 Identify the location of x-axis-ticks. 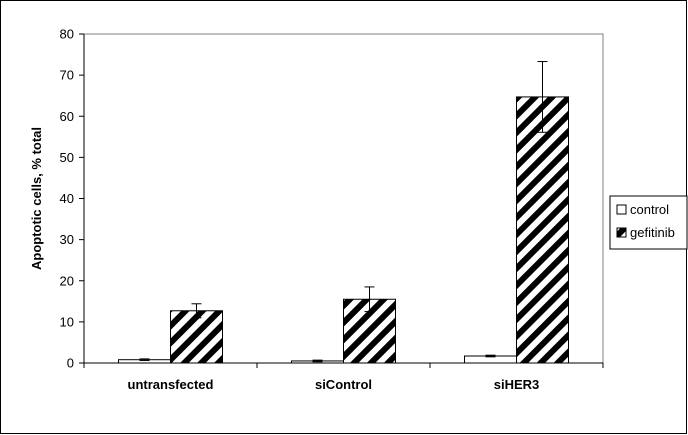
(343, 365).